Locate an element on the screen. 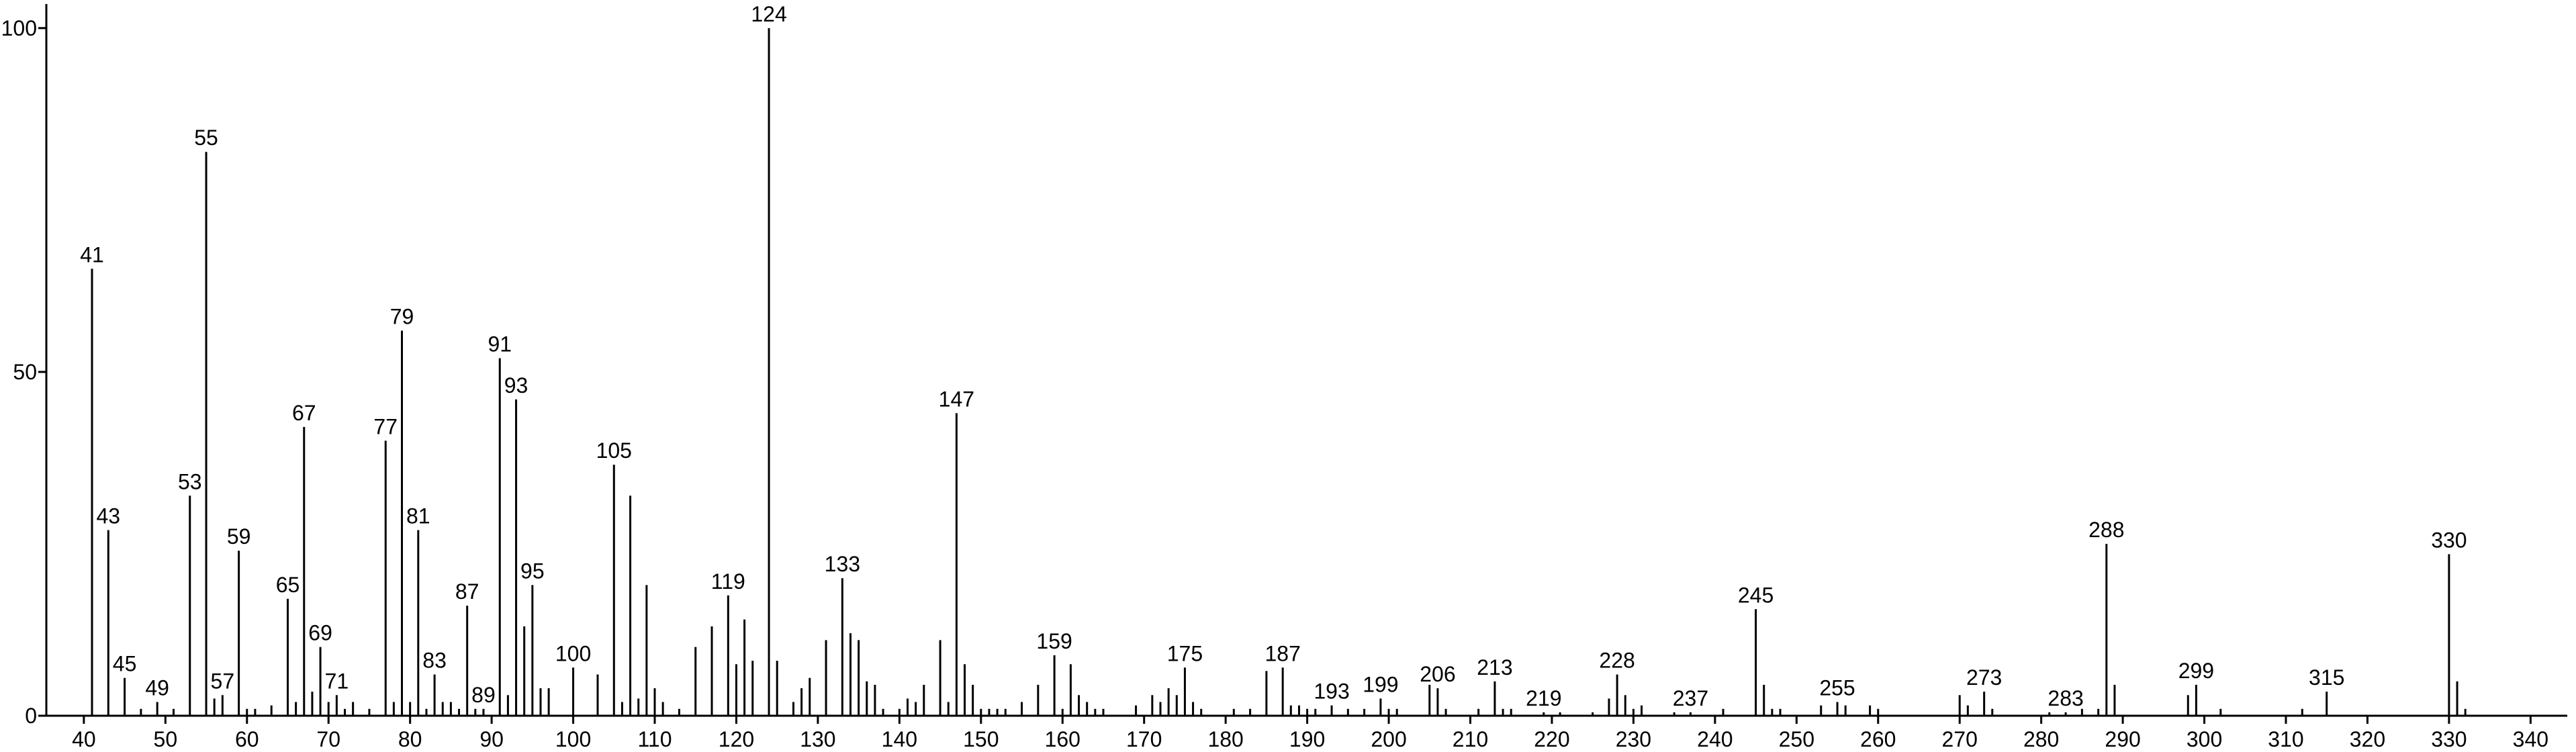 Image resolution: width=2576 pixels, height=752 pixels. x-tick-label: 60 is located at coordinates (247, 739).